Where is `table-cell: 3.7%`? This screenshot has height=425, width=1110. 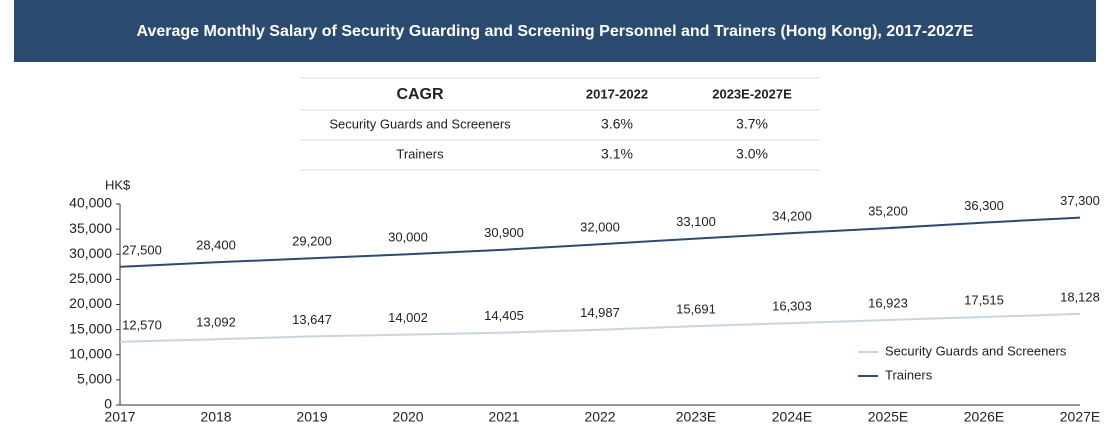
table-cell: 3.7% is located at coordinates (752, 124).